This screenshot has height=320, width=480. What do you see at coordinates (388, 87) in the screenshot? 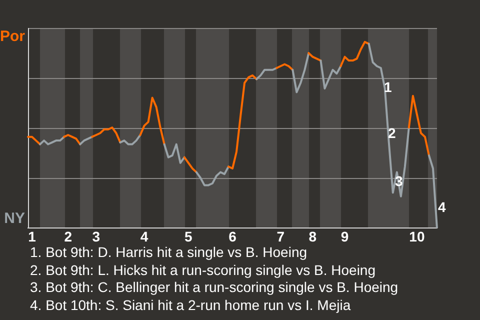
I see `annotation: 1` at bounding box center [388, 87].